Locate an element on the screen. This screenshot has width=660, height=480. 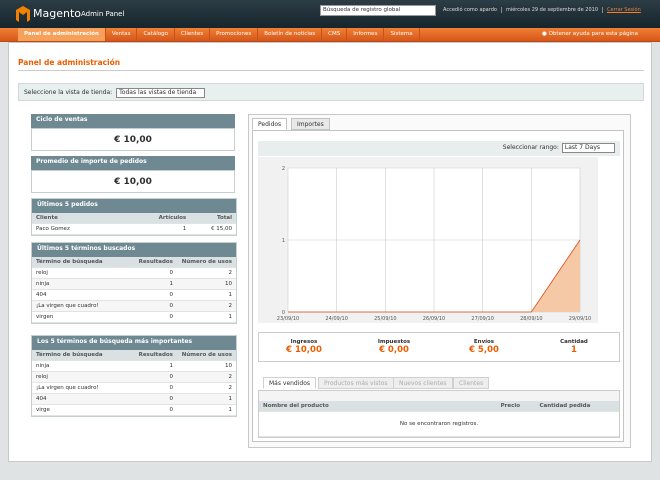
logo-sub: Admin Panel is located at coordinates (103, 14).